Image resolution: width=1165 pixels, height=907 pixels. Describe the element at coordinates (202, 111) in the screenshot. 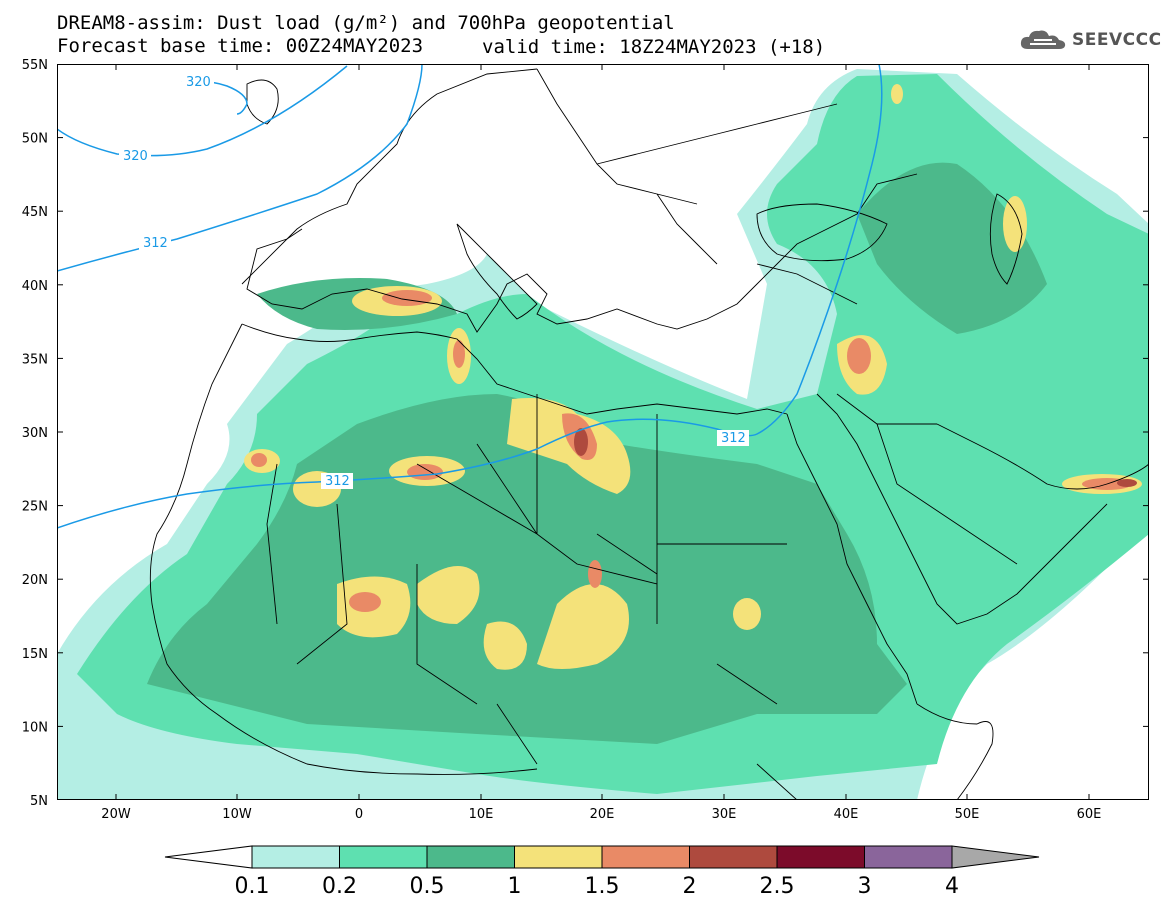

I see `contour-320-a` at that location.